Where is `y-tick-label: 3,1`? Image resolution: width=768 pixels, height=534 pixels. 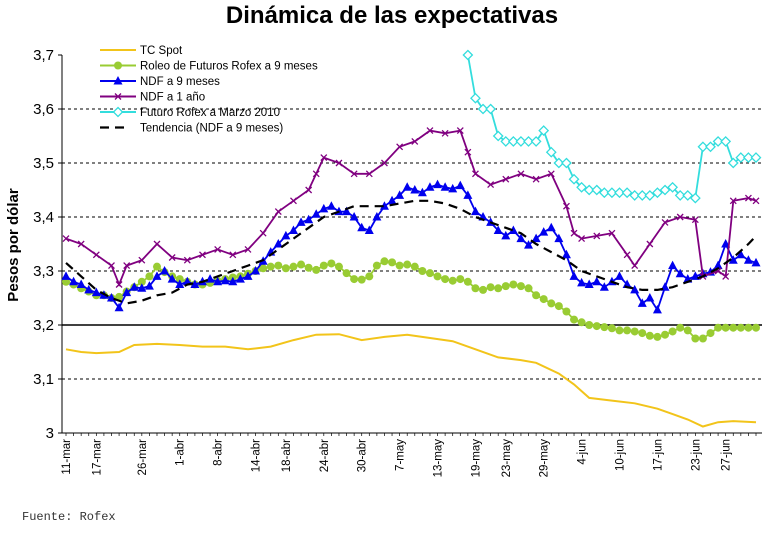 y-tick-label: 3,1 is located at coordinates (43, 379).